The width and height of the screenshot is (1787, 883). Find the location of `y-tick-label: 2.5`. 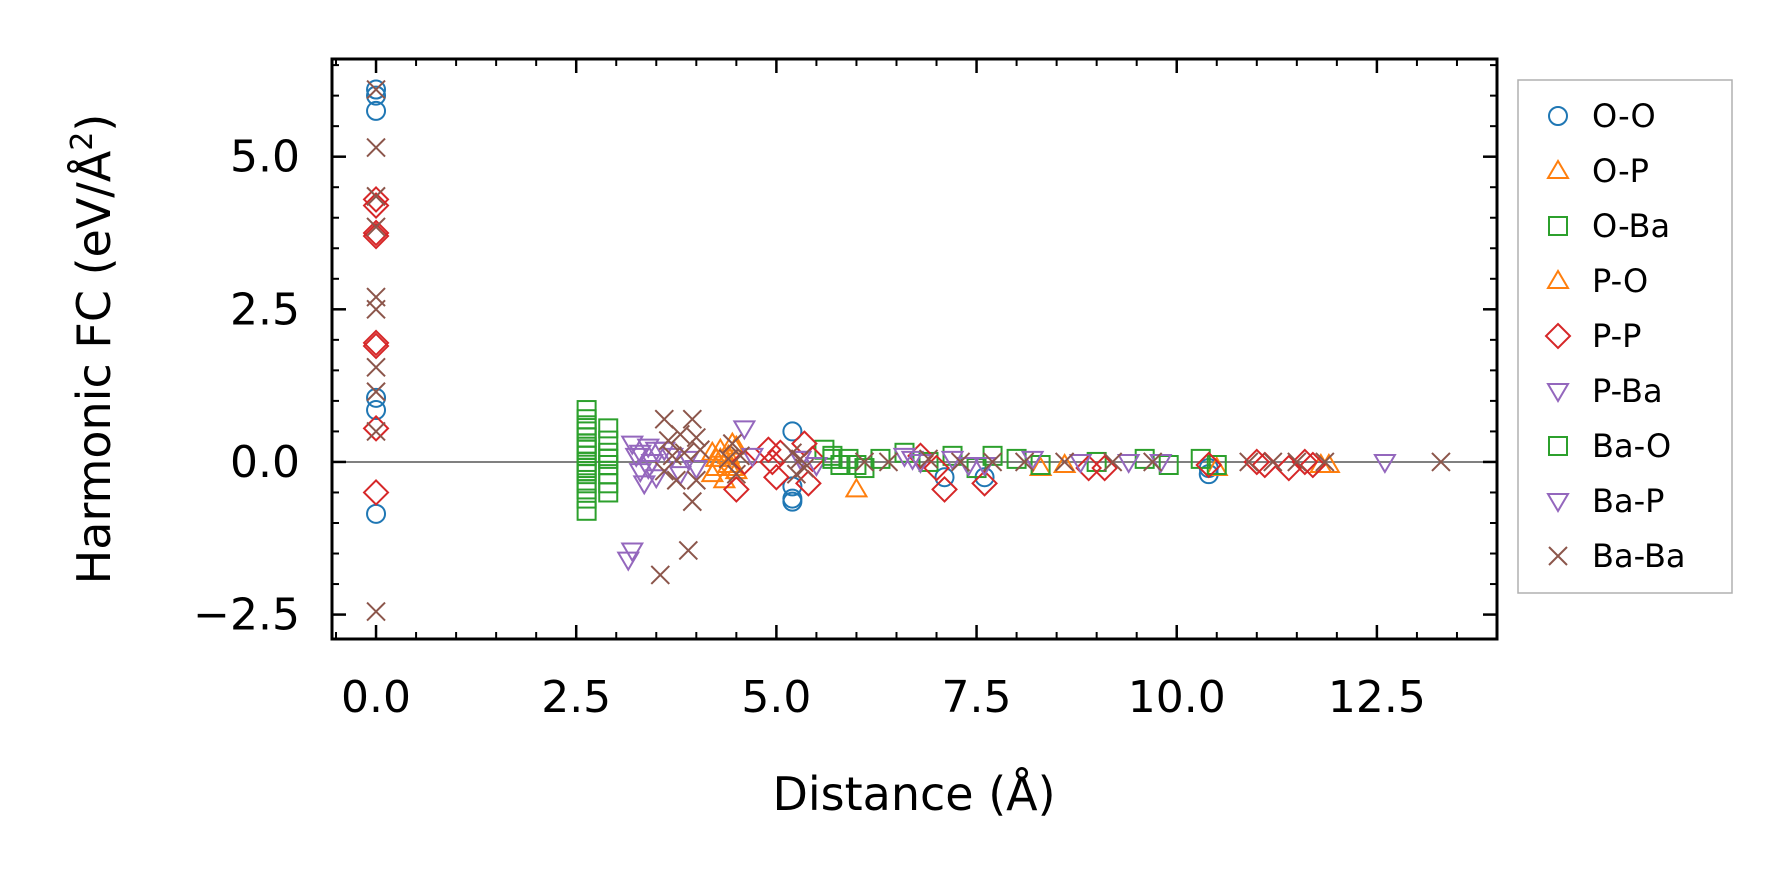

y-tick-label: 2.5 is located at coordinates (265, 309).